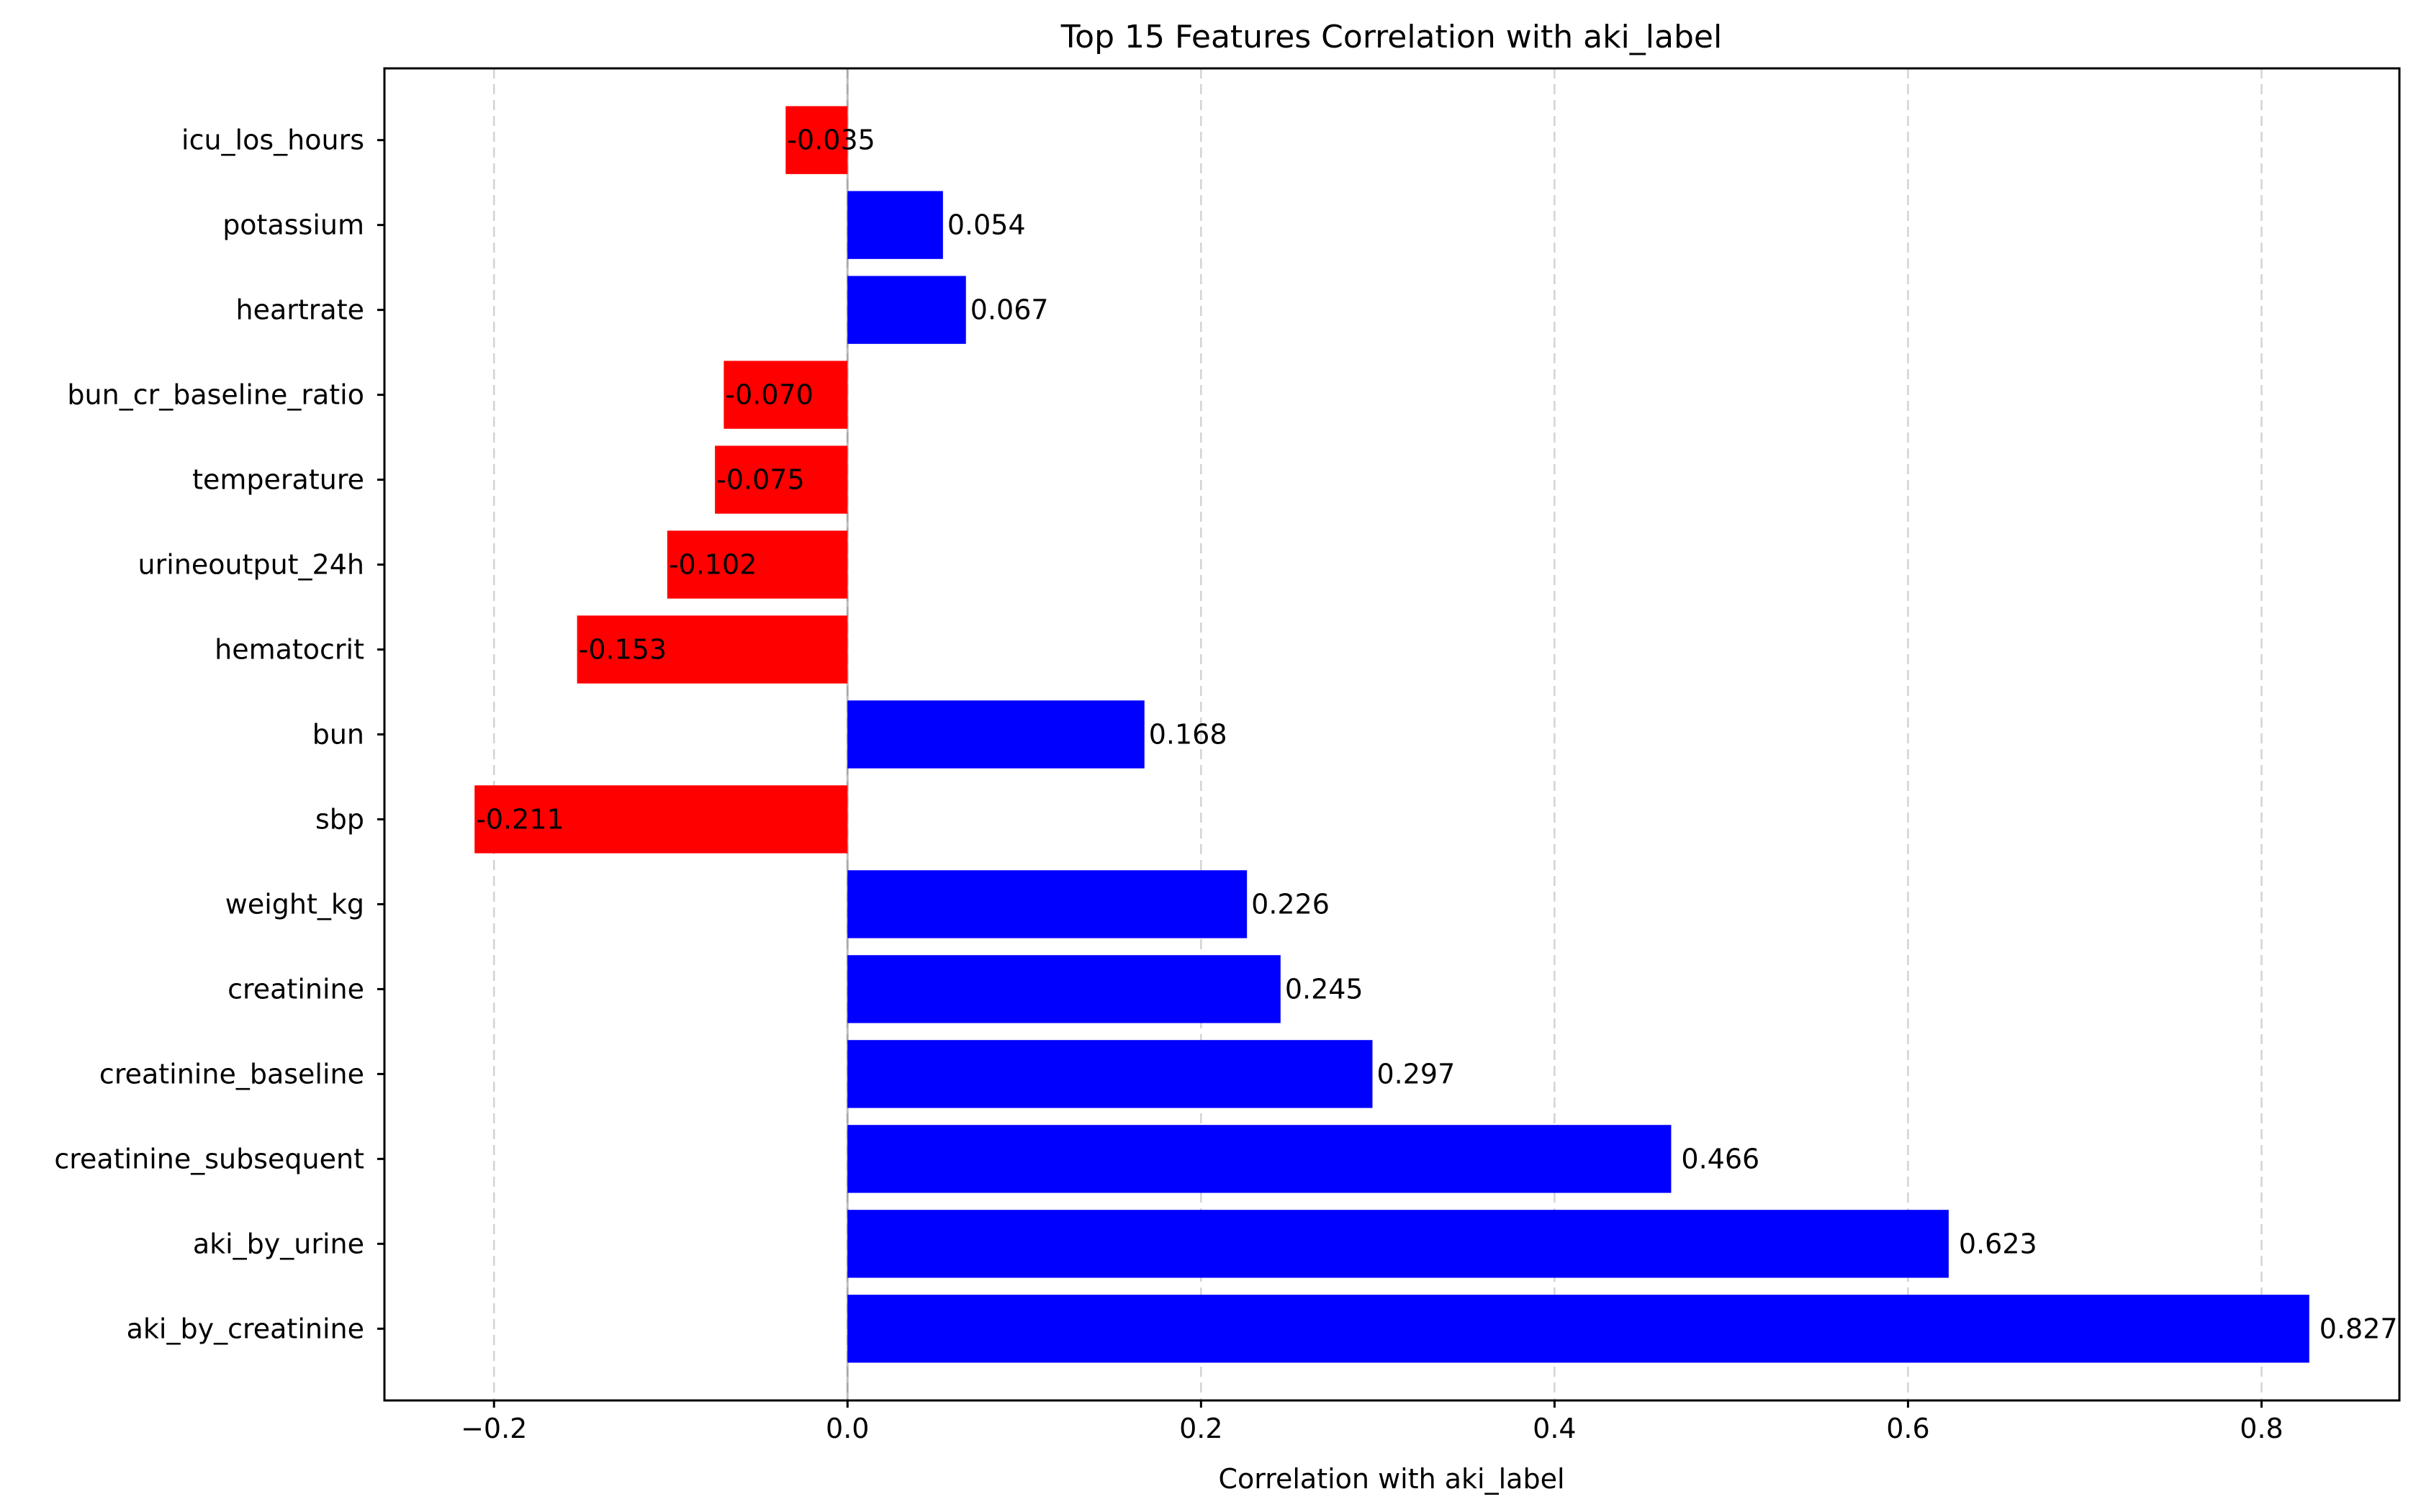  I want to click on x-tick-label: 0.8, so click(2261, 1429).